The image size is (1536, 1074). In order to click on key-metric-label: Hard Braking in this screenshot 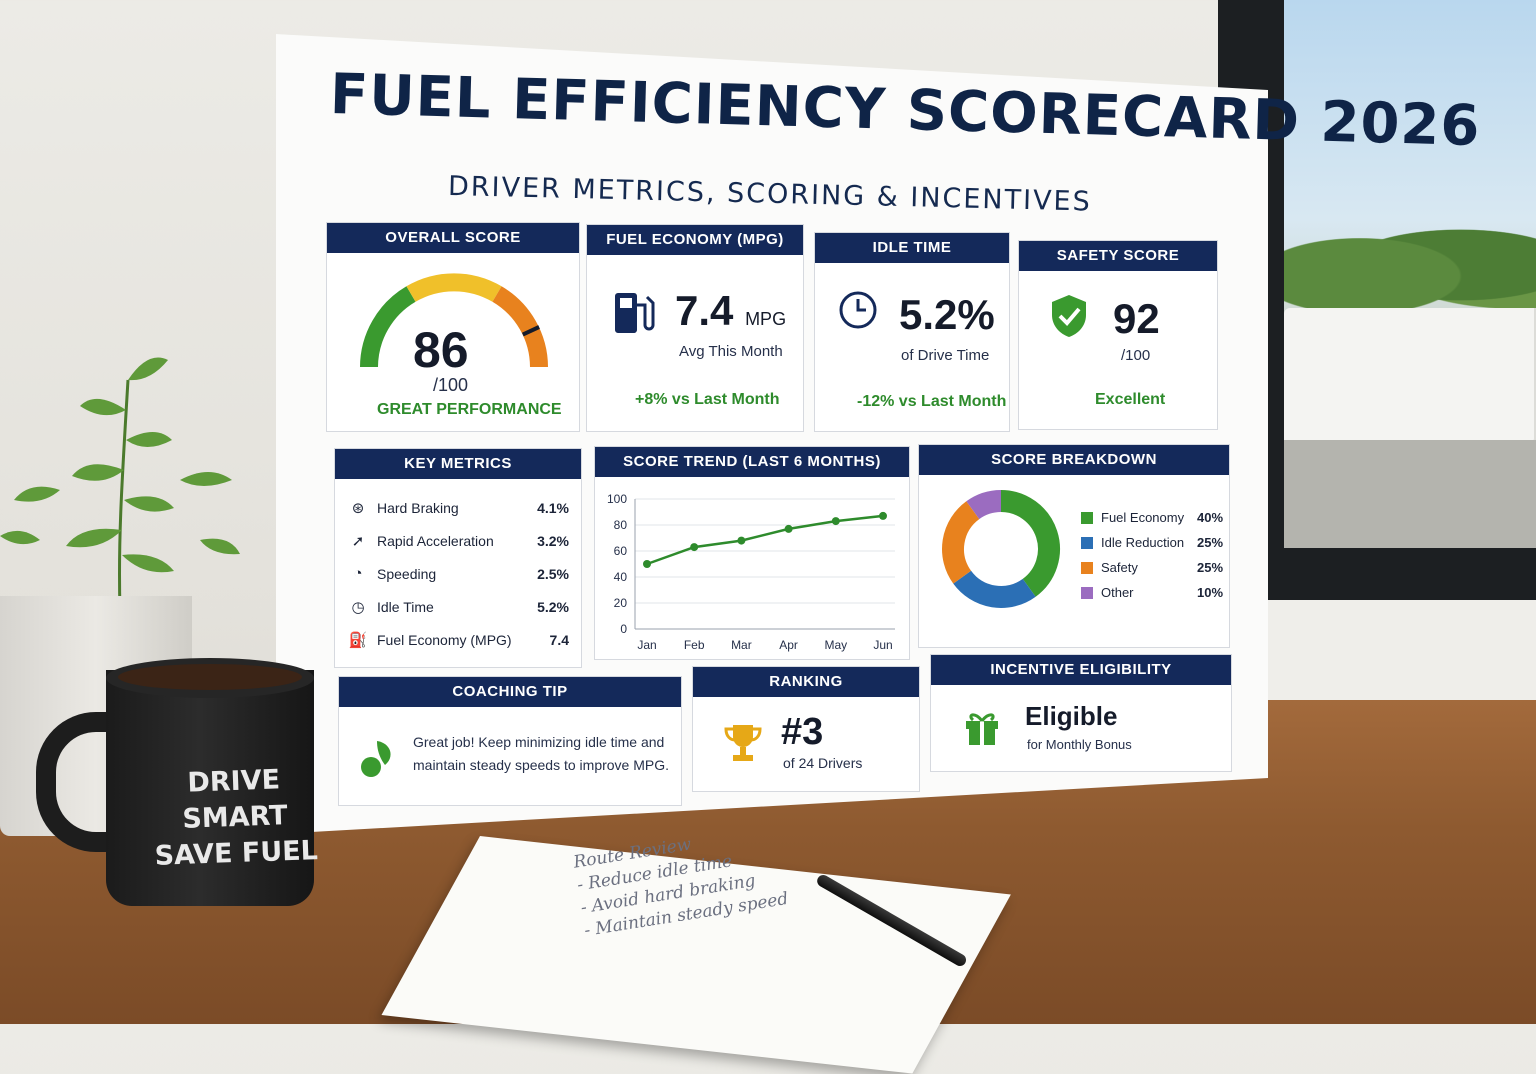, I will do `click(418, 507)`.